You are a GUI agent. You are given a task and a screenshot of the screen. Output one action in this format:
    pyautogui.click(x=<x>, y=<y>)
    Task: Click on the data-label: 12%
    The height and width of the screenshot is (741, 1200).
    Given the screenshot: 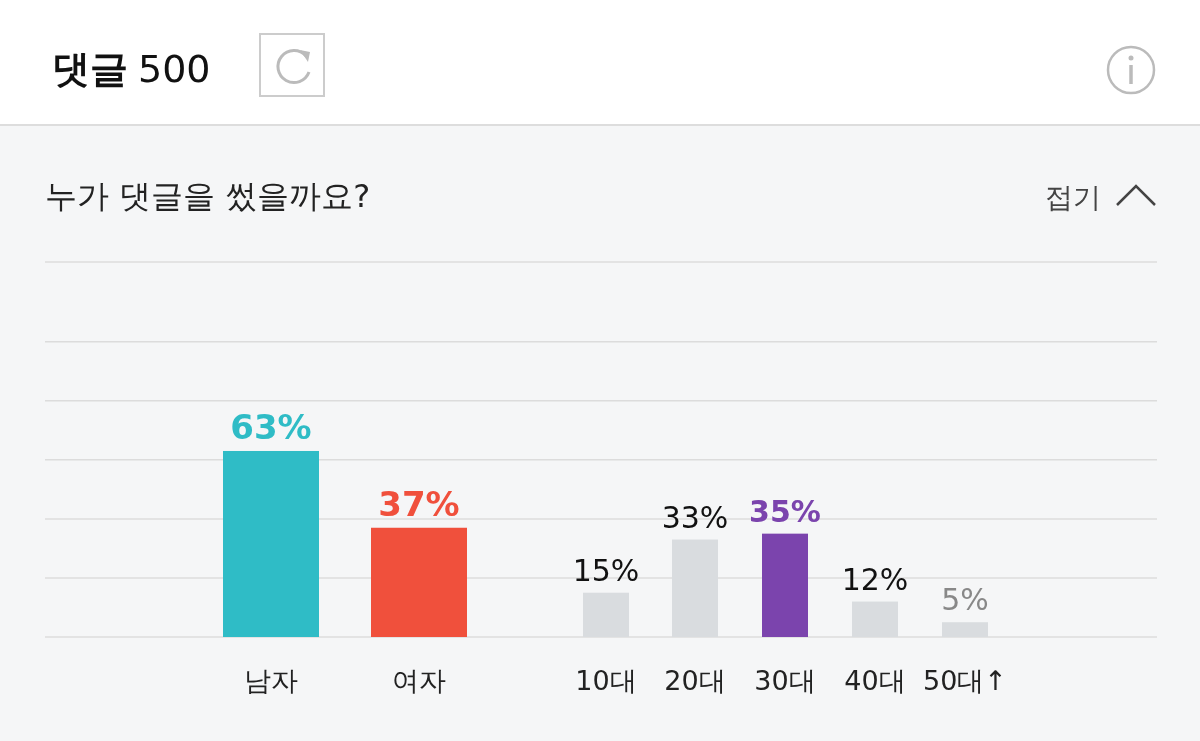 What is the action you would take?
    pyautogui.click(x=875, y=579)
    